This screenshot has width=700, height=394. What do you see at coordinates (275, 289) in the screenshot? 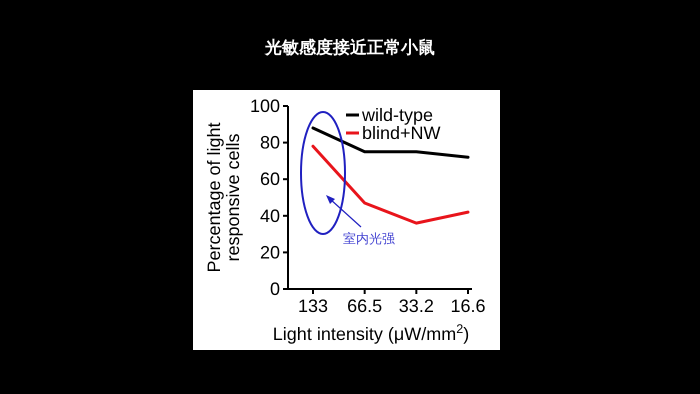
I see `y-tick-label: 0` at bounding box center [275, 289].